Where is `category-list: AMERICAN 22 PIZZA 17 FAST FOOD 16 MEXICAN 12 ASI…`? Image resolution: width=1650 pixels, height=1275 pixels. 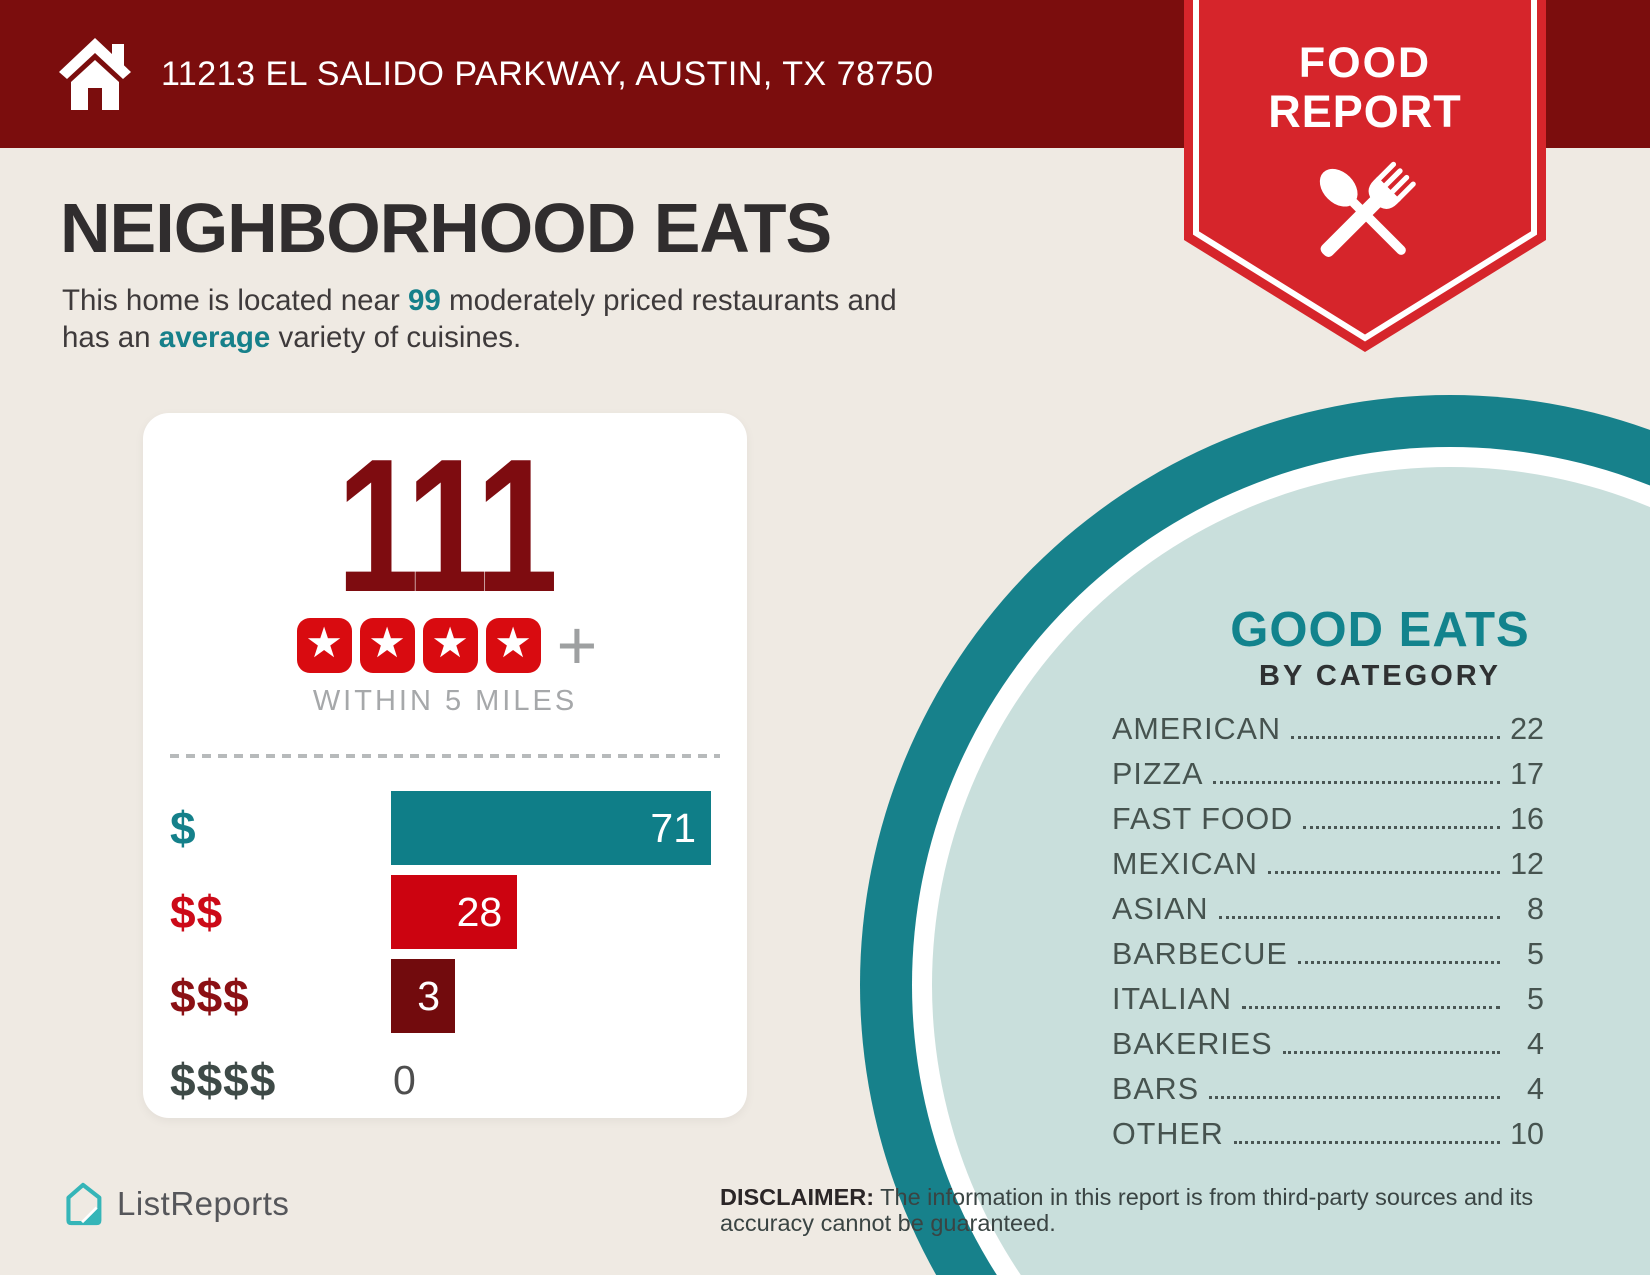 category-list: AMERICAN 22 PIZZA 17 FAST FOOD 16 MEXICAN 12 ASI… is located at coordinates (1328, 937).